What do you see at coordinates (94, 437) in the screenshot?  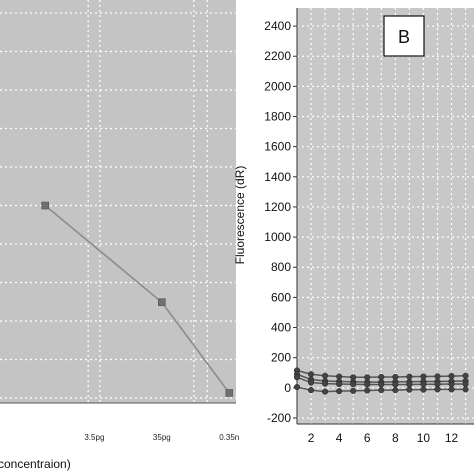 I see `panel-a-x-tick-label: 3.5pg` at bounding box center [94, 437].